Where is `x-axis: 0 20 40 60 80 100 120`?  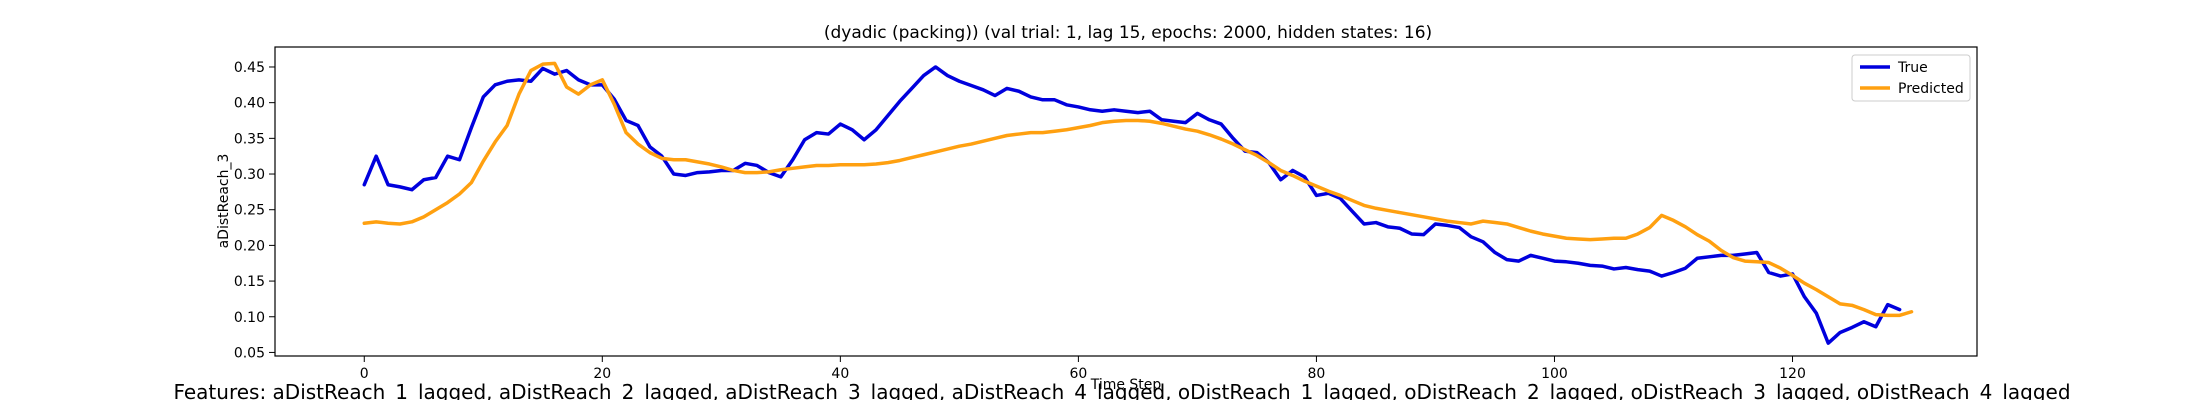
x-axis: 0 20 40 60 80 100 120 is located at coordinates (1083, 369).